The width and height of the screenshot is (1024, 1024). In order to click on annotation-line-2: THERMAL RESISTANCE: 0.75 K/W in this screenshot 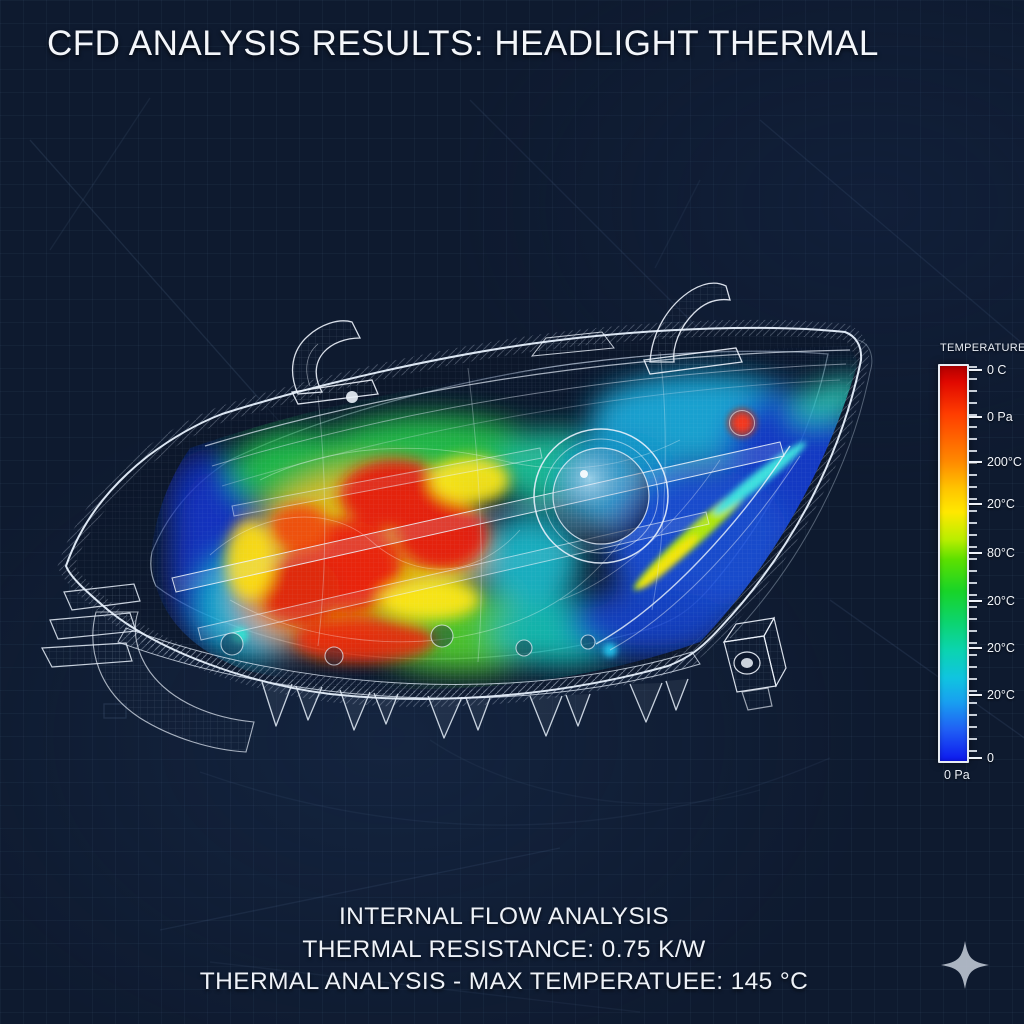, I will do `click(504, 949)`.